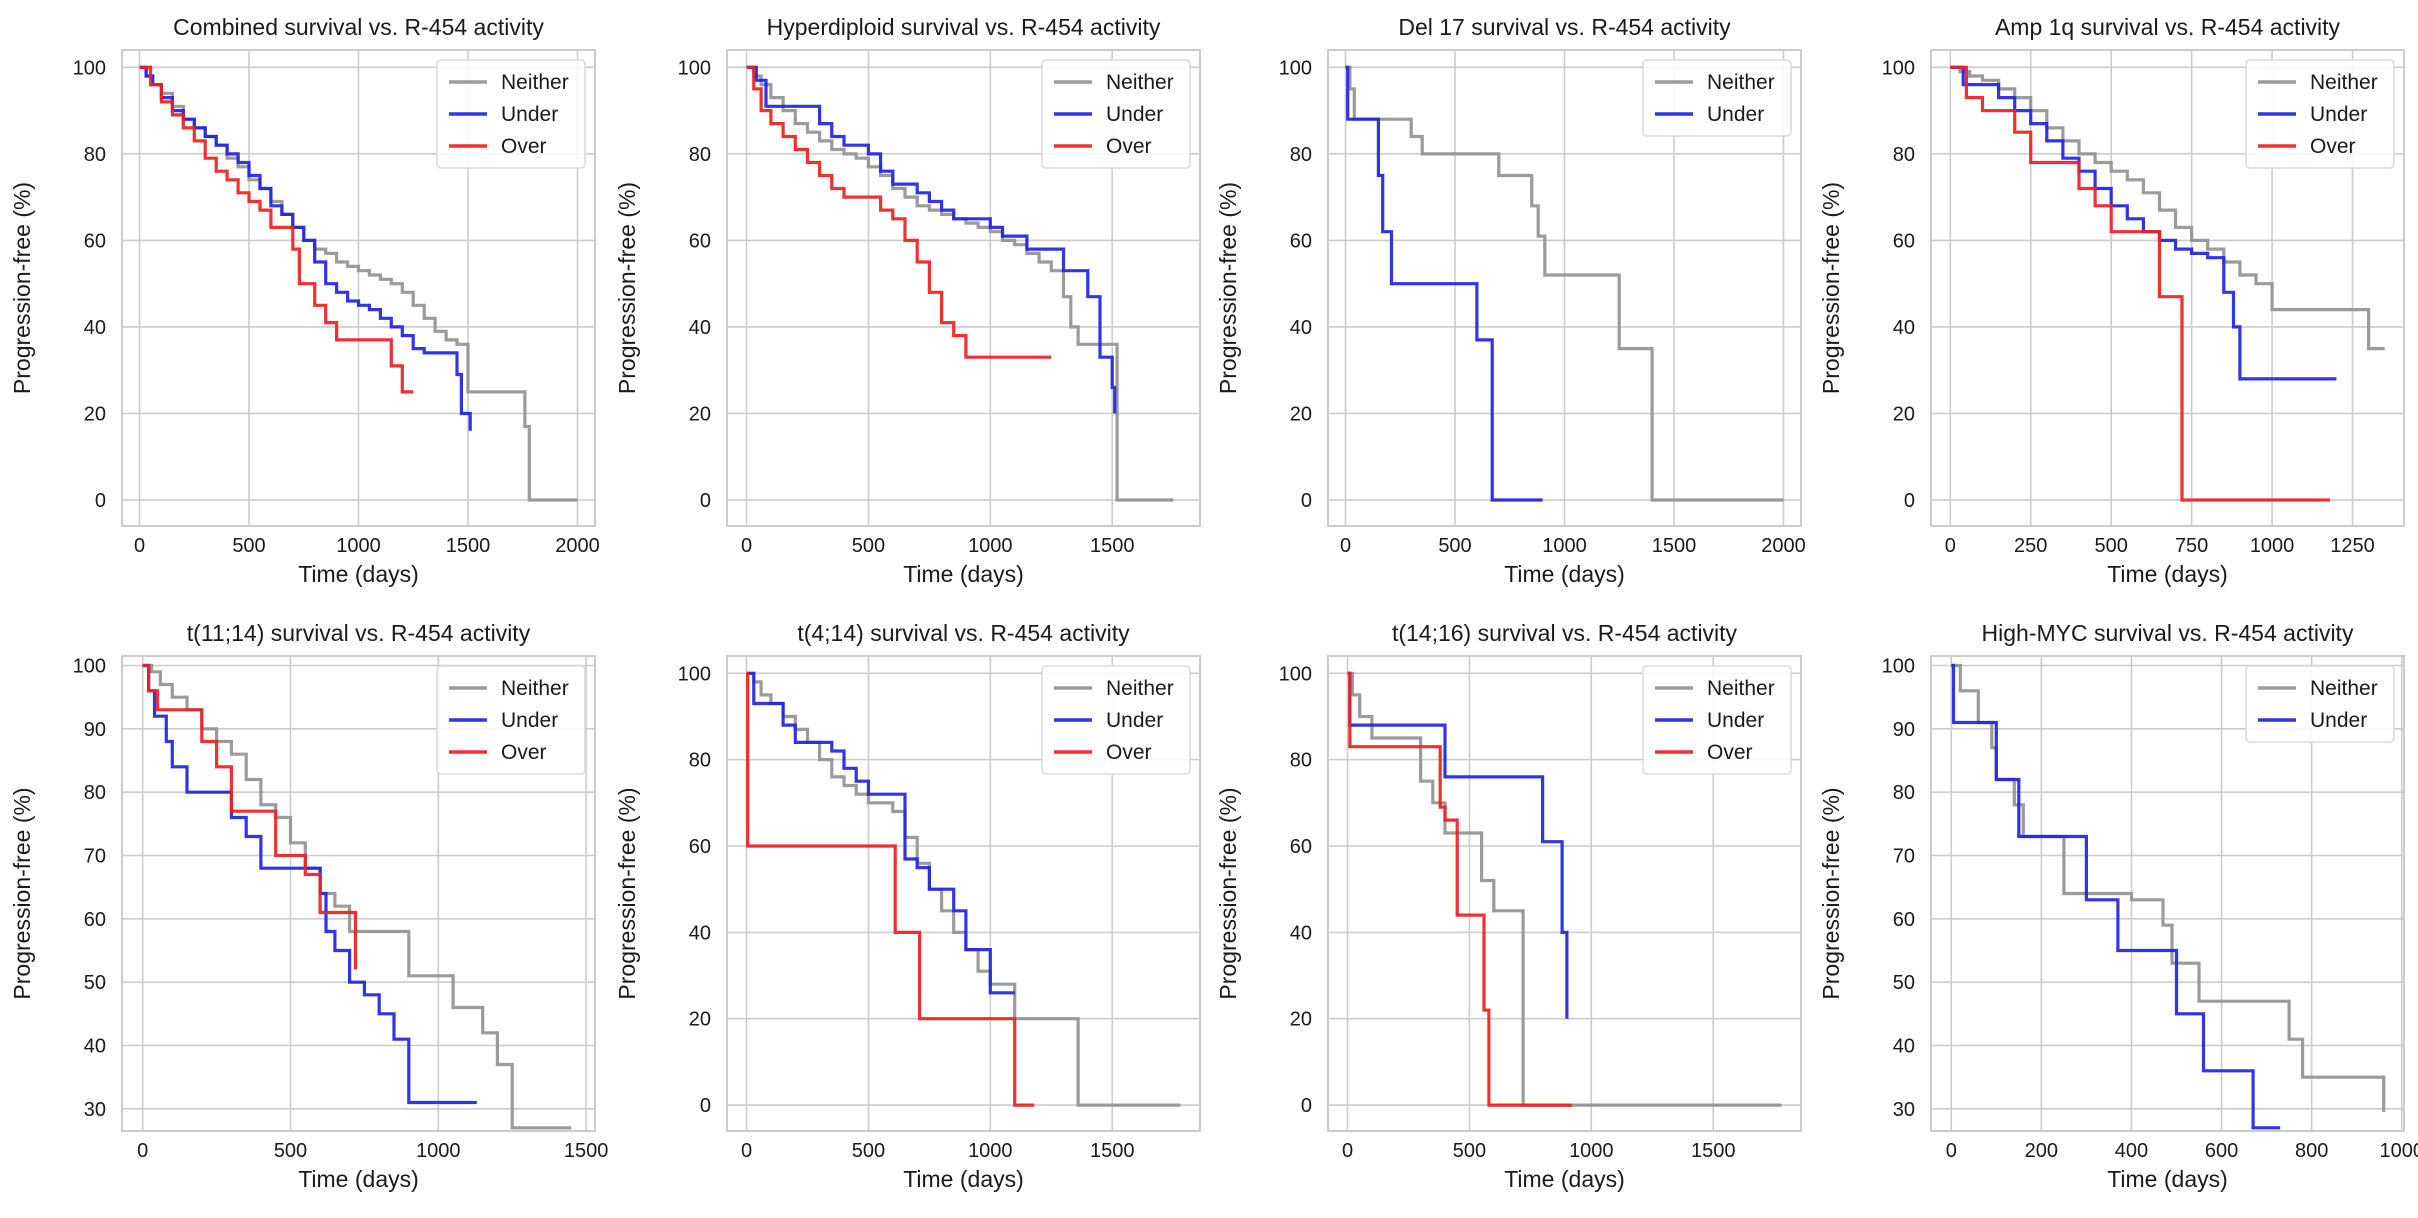 This screenshot has width=2418, height=1218. I want to click on chart-title: t(4;14) survival vs. R-454 activity, so click(963, 633).